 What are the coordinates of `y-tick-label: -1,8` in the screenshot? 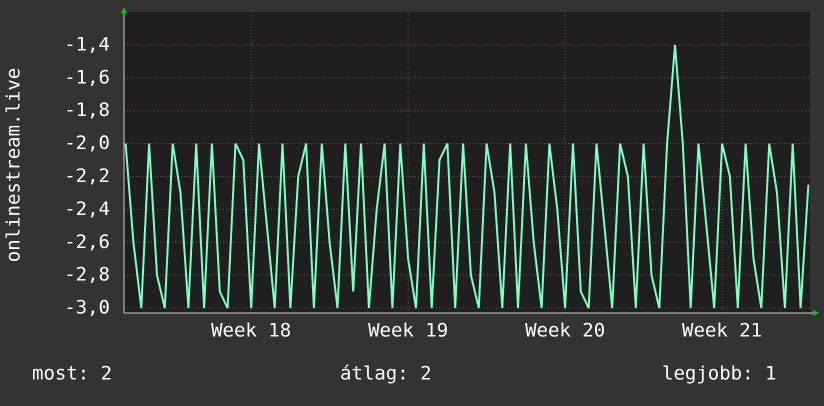 It's located at (87, 110).